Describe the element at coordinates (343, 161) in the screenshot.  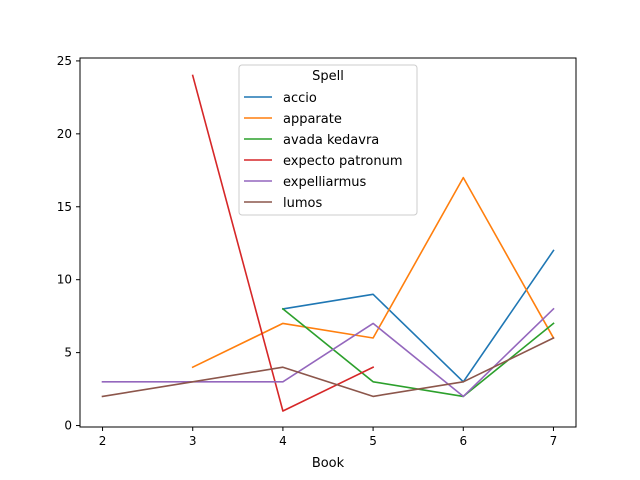
I see `legend-label-expecto-patronum: expecto patronum` at that location.